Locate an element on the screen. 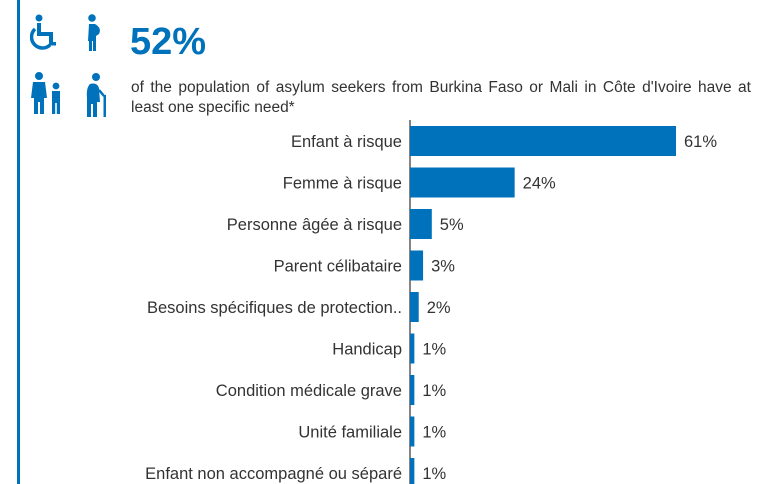 The height and width of the screenshot is (484, 766). value-label: 5% is located at coordinates (452, 225).